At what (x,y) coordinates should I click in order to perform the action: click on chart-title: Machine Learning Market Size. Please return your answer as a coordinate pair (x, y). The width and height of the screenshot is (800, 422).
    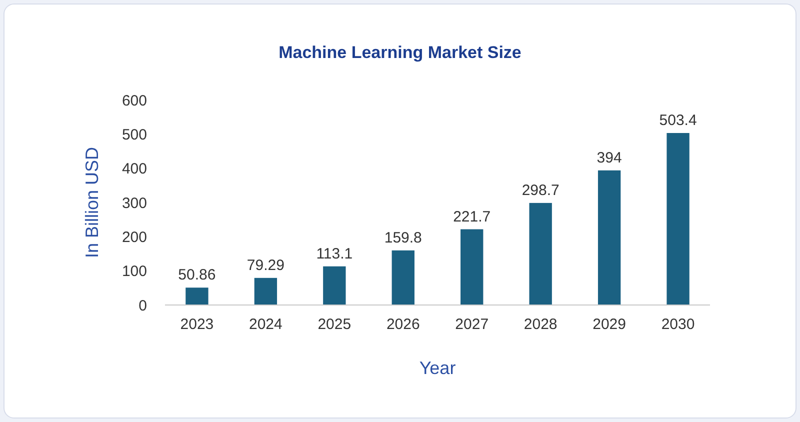
    Looking at the image, I should click on (400, 52).